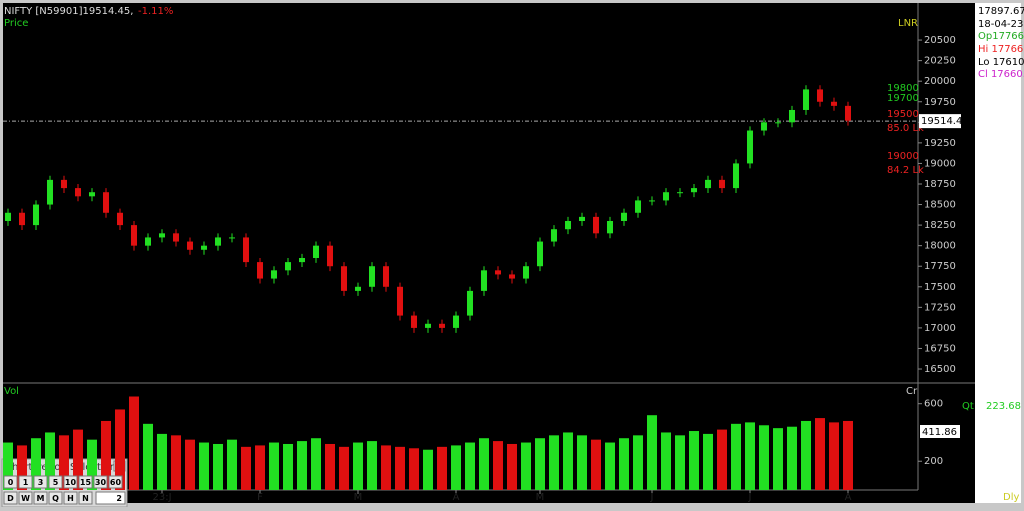 Image resolution: width=1024 pixels, height=511 pixels. I want to click on info-close: Cl 17660.15, so click(1001, 74).